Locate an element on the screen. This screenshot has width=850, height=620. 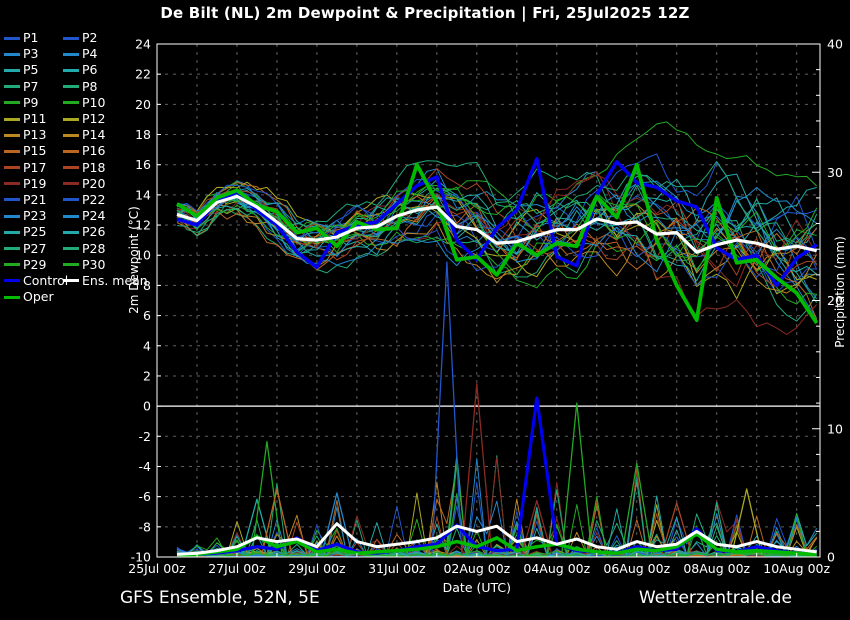
y-left-tick-label: 14 is located at coordinates (143, 194).